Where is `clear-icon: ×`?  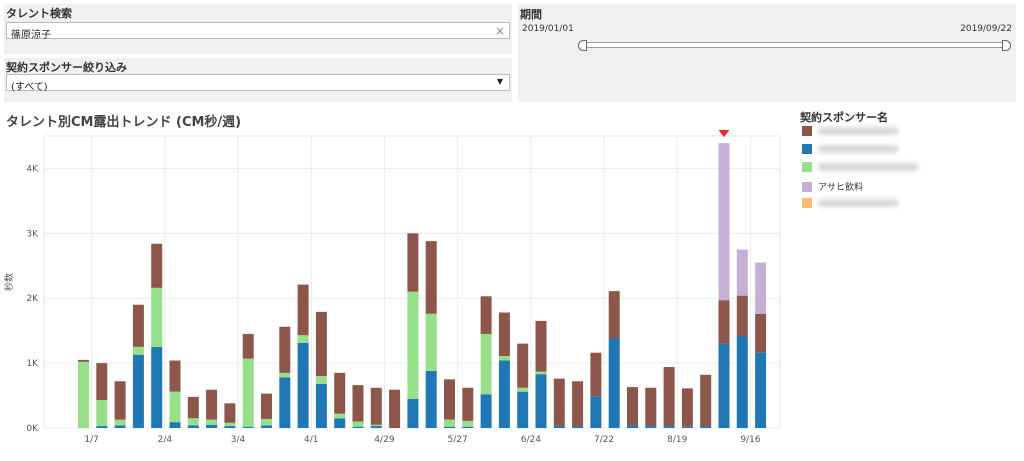 clear-icon: × is located at coordinates (499, 31).